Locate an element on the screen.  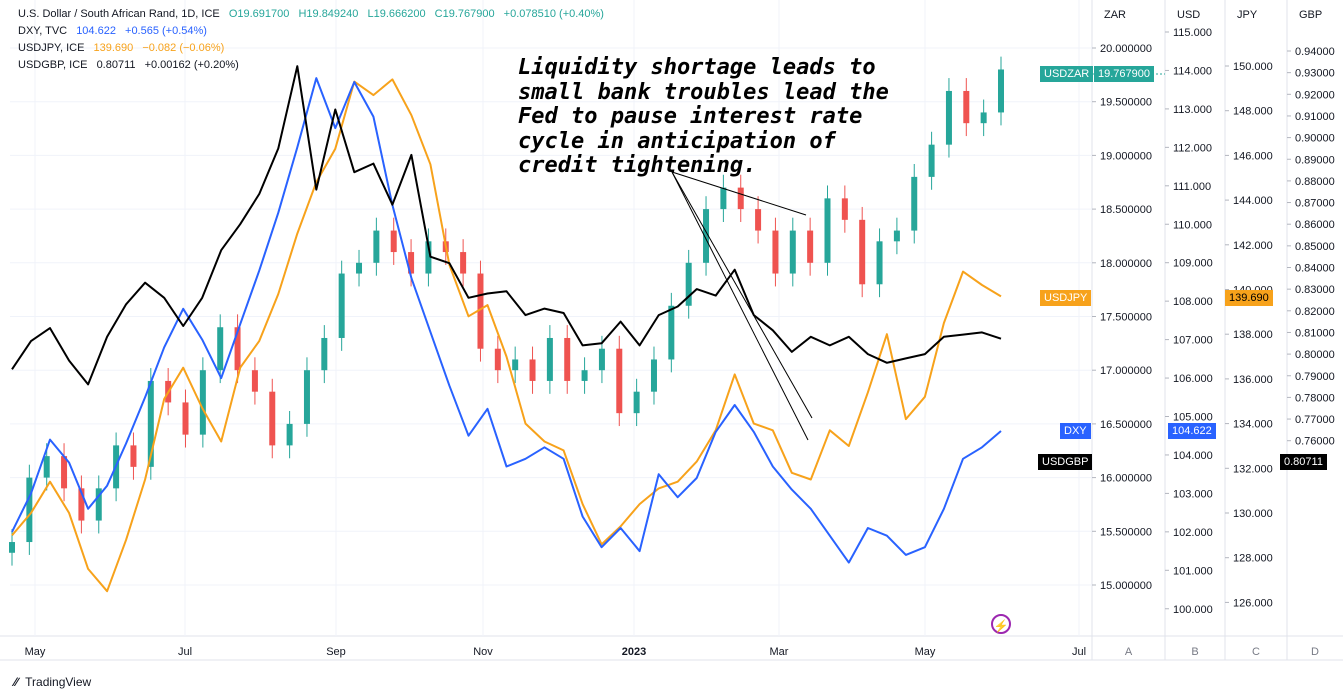
legend-row-usdjpy: USDJPY, ICE 139.690 −0.082 (−0.06%) is located at coordinates (311, 48).